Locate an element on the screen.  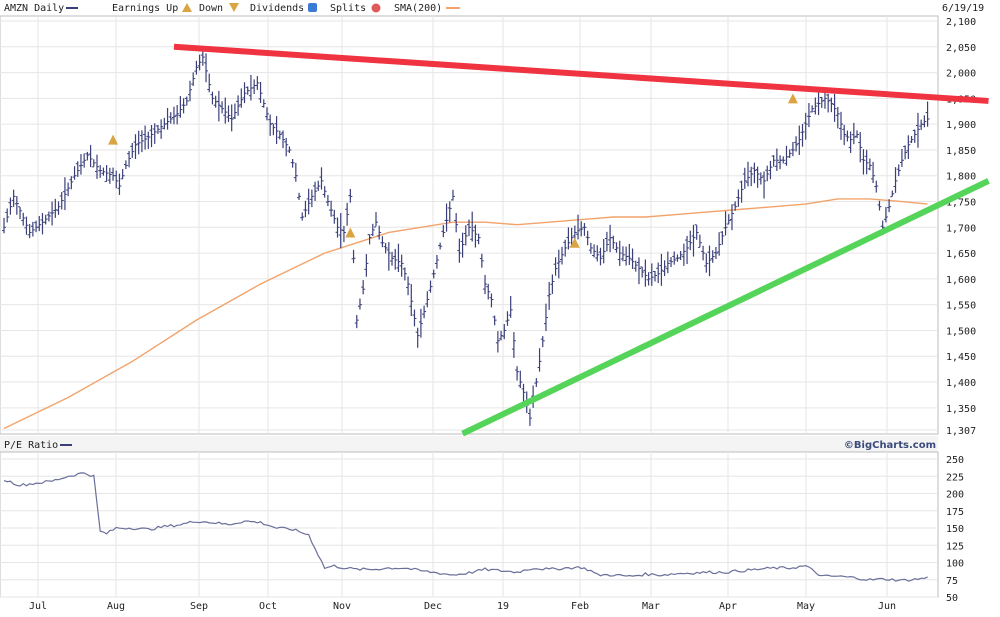
splits-label: Splits is located at coordinates (348, 8).